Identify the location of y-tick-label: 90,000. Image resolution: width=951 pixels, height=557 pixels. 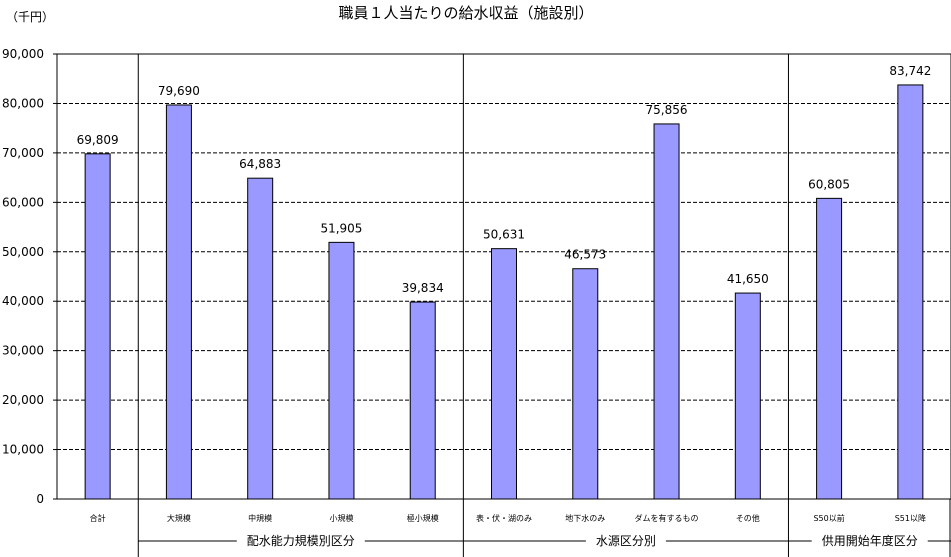
(23, 54).